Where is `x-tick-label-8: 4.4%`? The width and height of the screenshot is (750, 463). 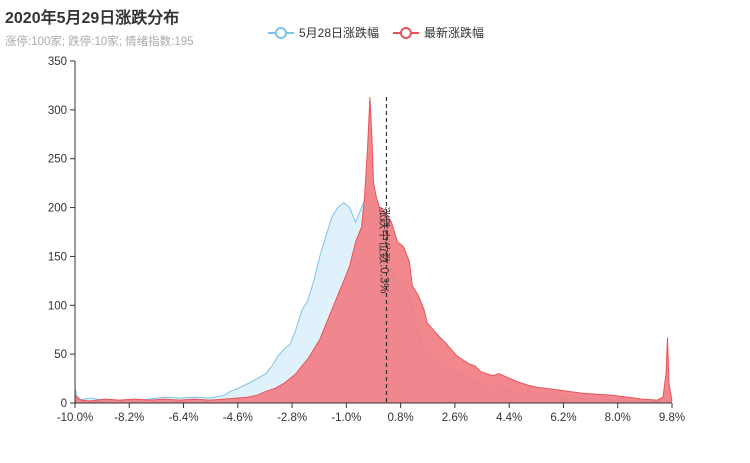
x-tick-label-8: 4.4% is located at coordinates (509, 418).